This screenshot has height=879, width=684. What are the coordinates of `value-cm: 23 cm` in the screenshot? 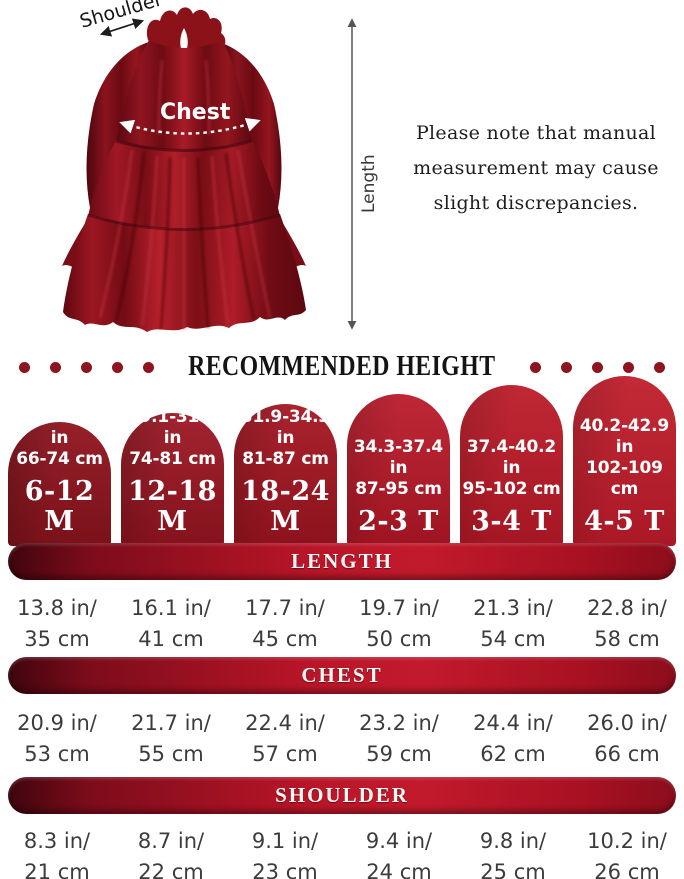 It's located at (285, 869).